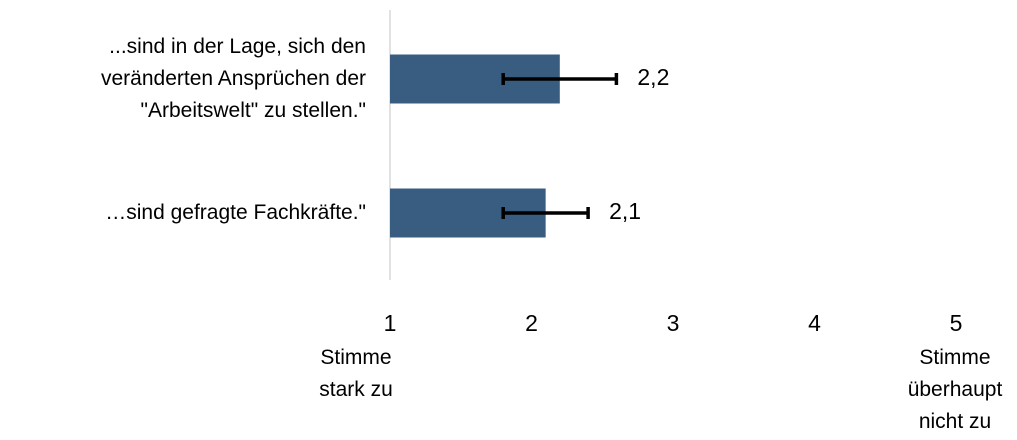  I want to click on axis-annotation: Stimme überhaupt nicht zu, so click(955, 389).